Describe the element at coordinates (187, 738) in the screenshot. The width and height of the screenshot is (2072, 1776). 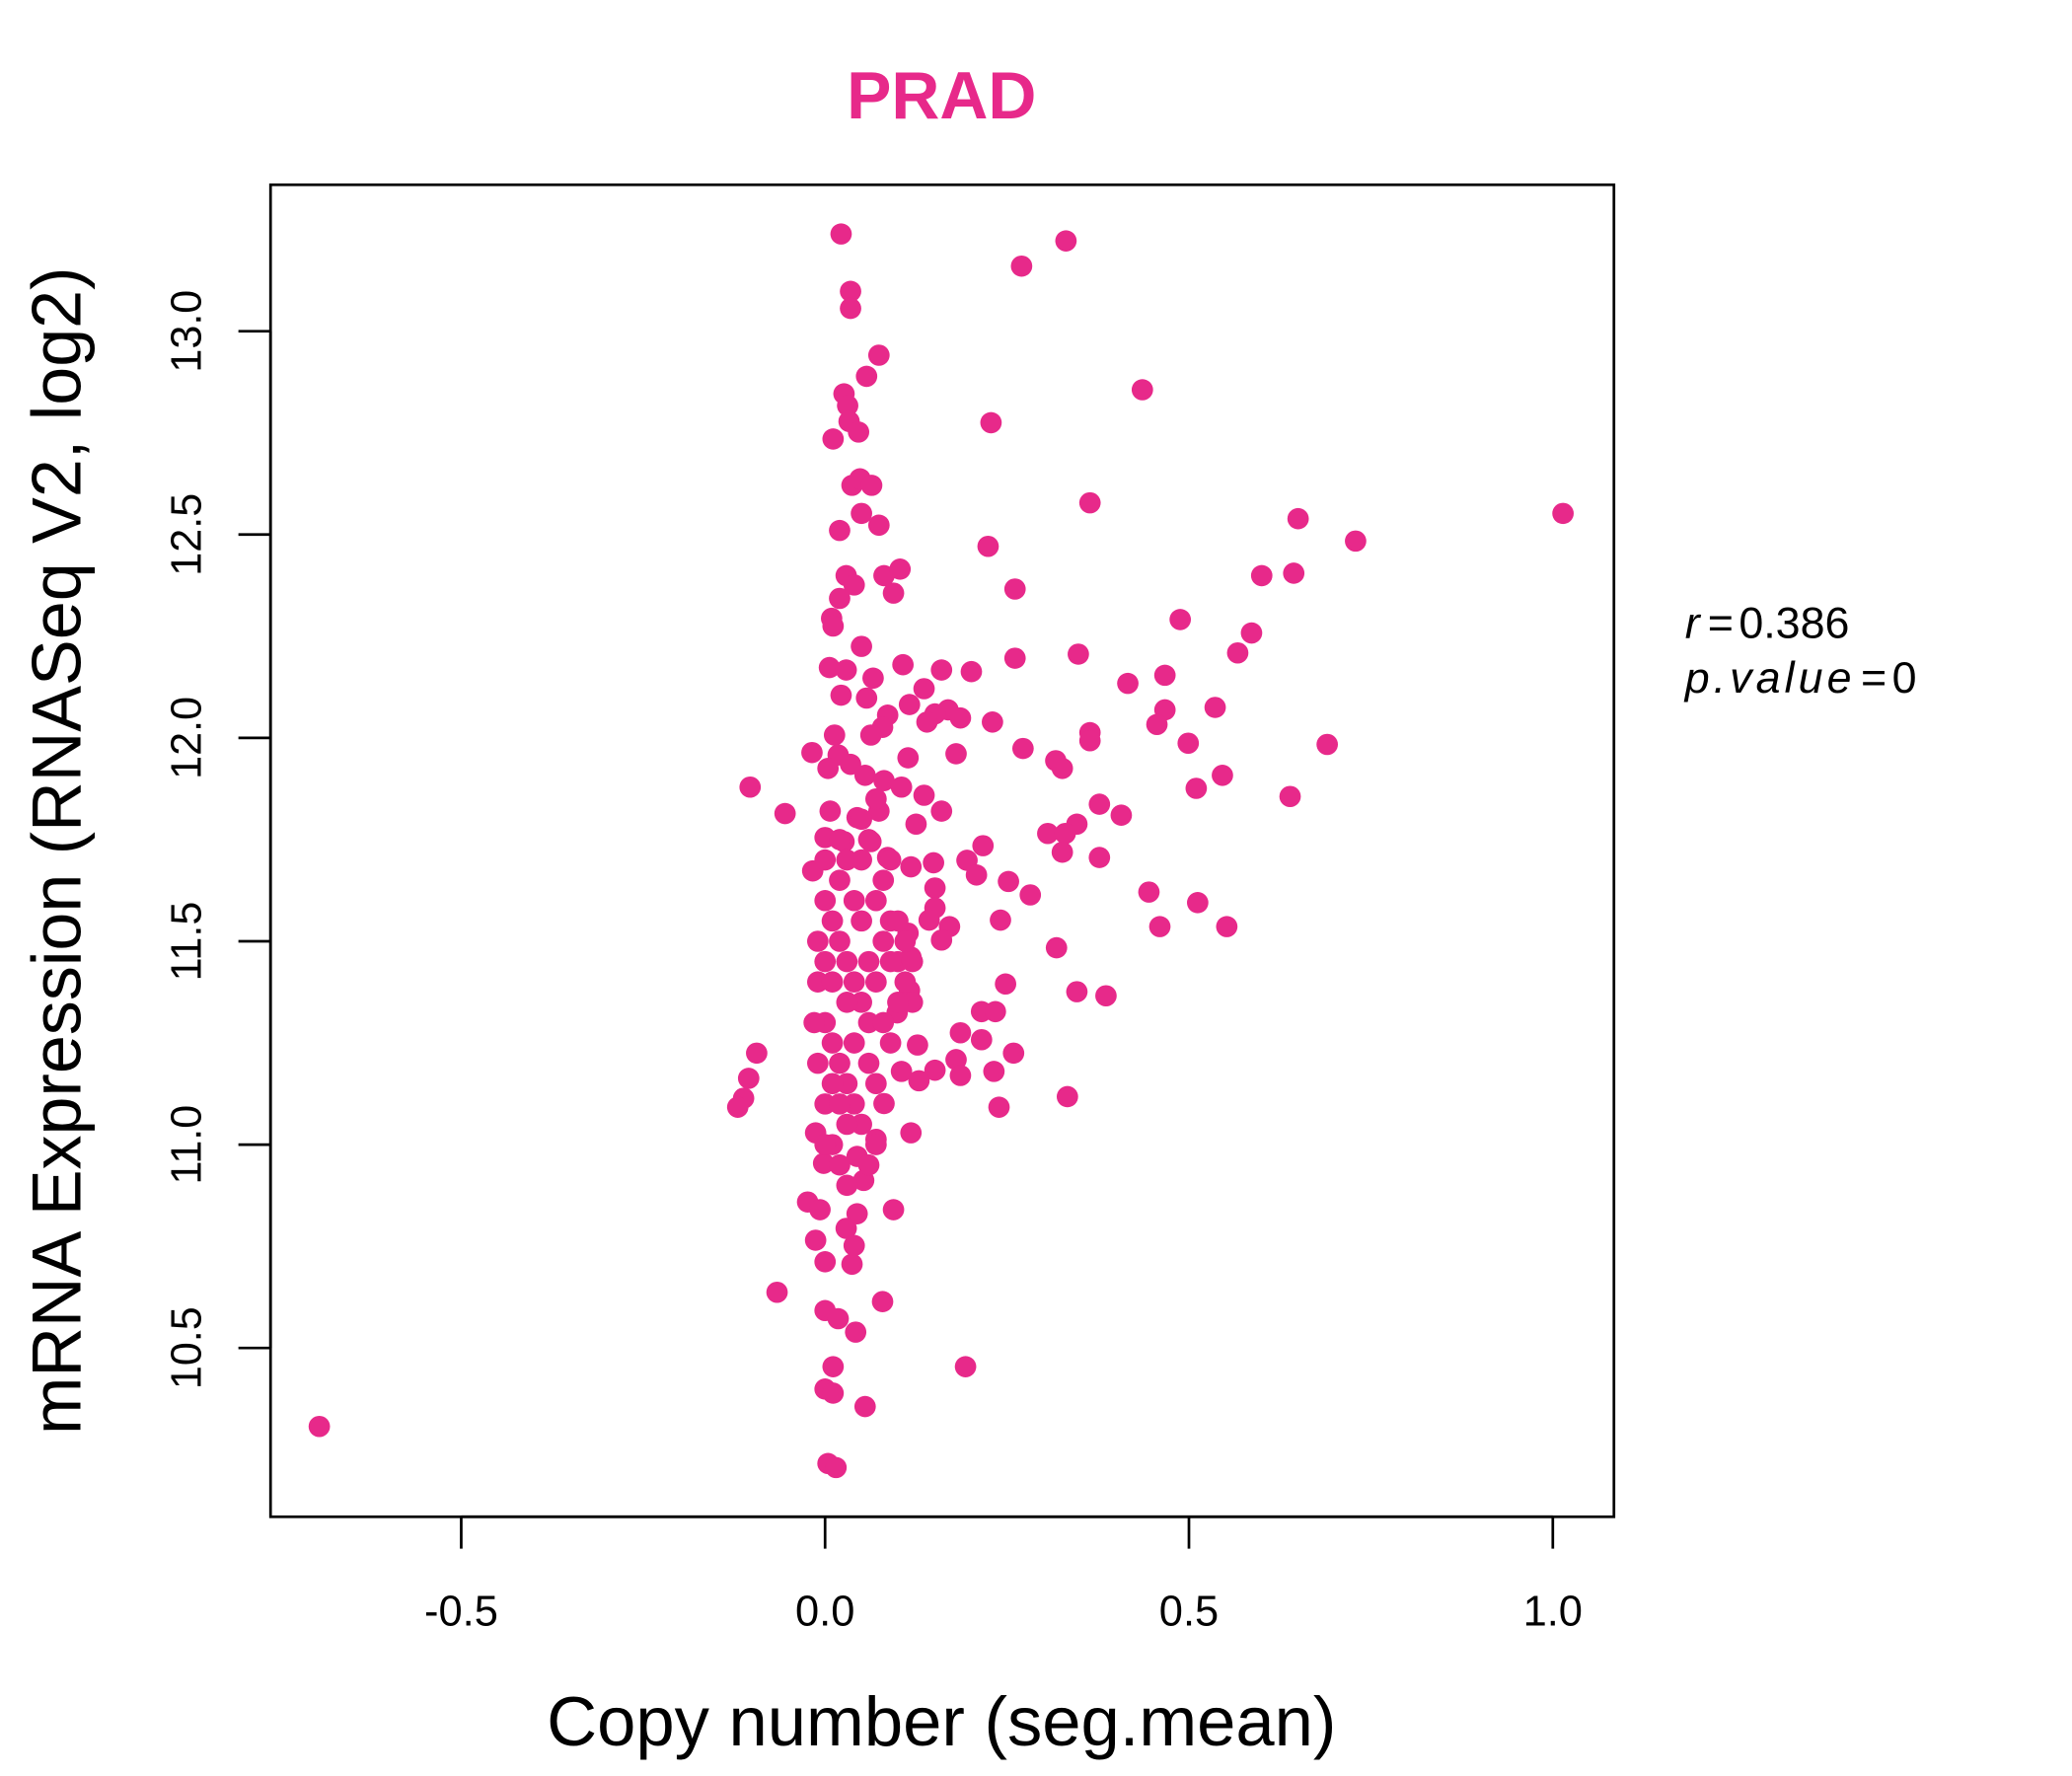
I see `y-tick-label: 12.0` at that location.